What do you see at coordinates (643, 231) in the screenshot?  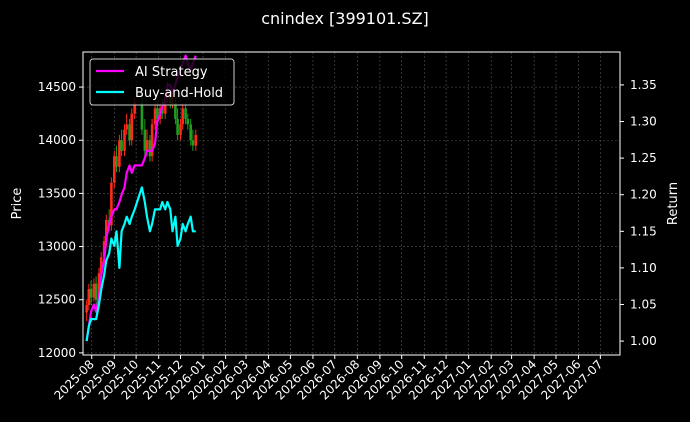 I see `y-right-tick-label: 1.15` at bounding box center [643, 231].